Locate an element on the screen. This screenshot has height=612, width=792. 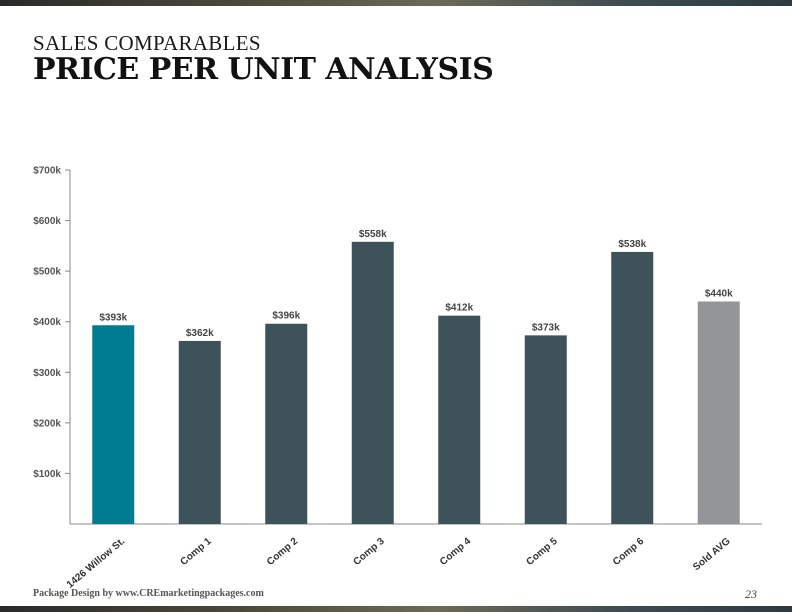
bar-value-label: $412k is located at coordinates (459, 308).